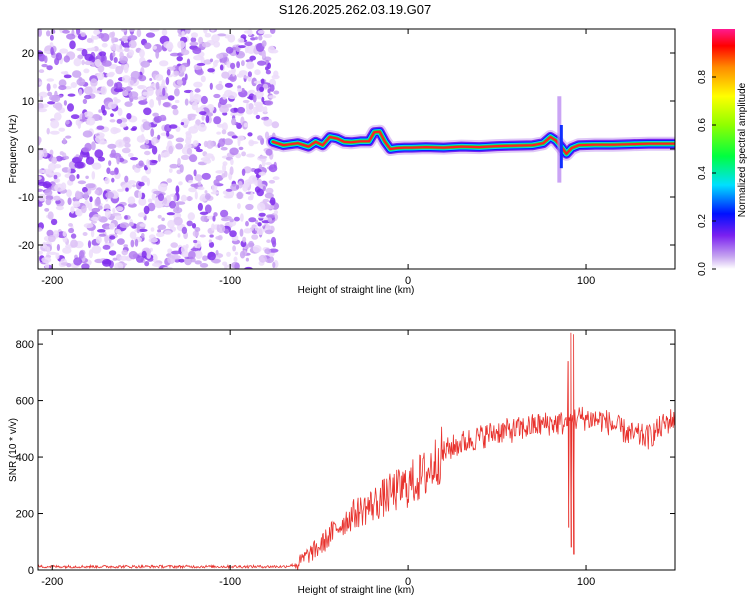 Image resolution: width=750 pixels, height=600 pixels. Describe the element at coordinates (52, 281) in the screenshot. I see `x-tick-label: -200` at that location.